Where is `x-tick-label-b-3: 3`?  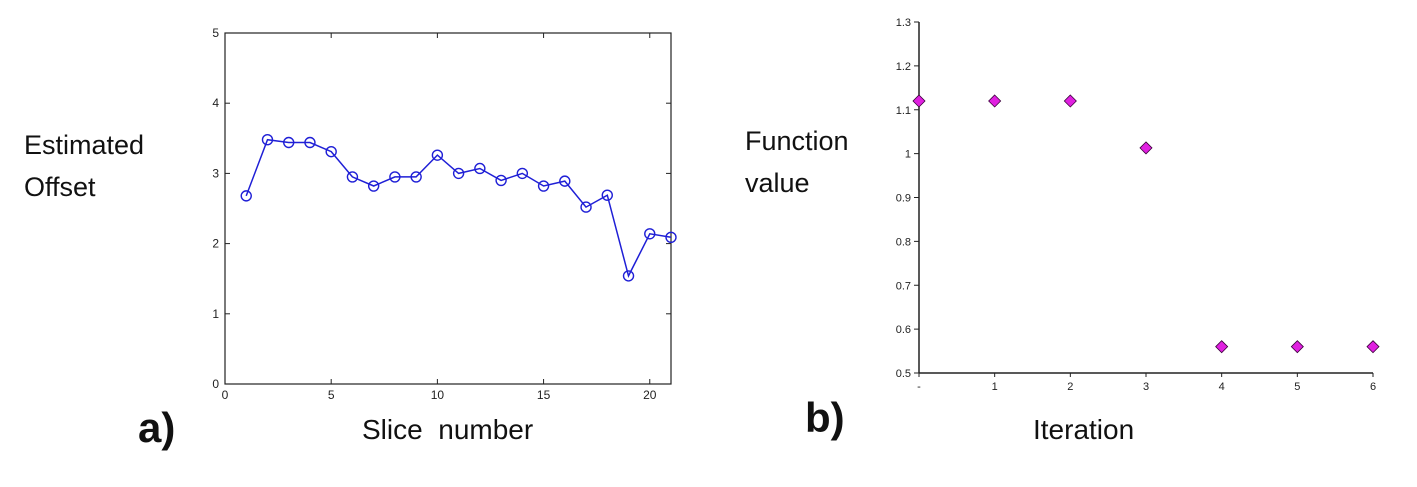 x-tick-label-b-3: 3 is located at coordinates (1146, 387).